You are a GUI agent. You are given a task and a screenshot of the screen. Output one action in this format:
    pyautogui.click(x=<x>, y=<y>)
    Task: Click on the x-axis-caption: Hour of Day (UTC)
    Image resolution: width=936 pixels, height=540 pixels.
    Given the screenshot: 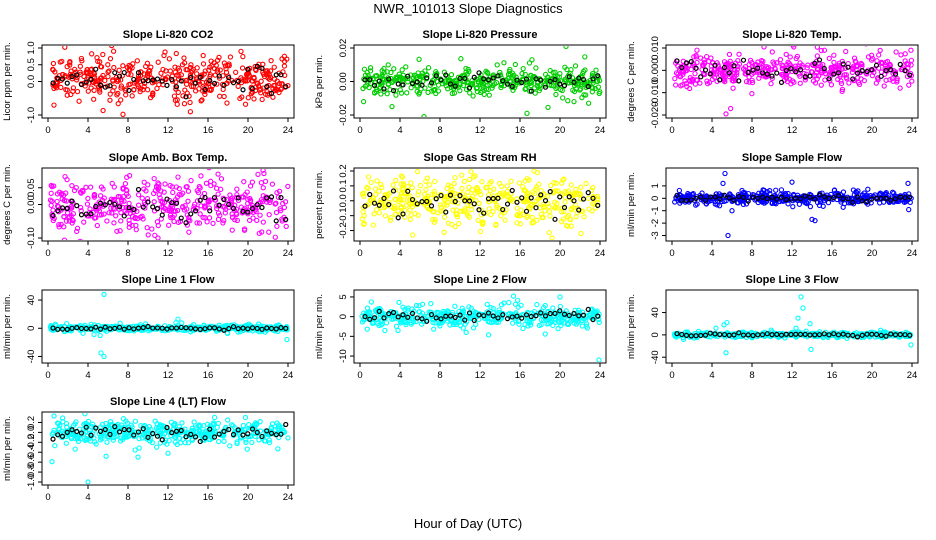 What is the action you would take?
    pyautogui.click(x=468, y=523)
    